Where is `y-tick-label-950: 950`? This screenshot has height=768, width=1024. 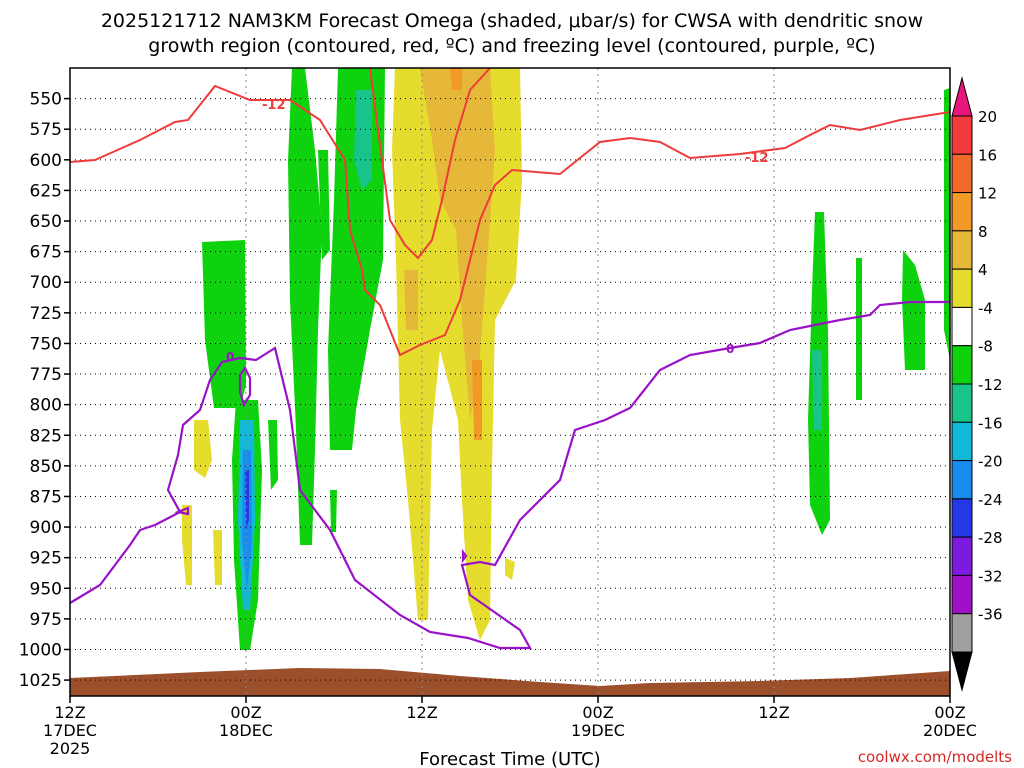
y-tick-label-950: 950 is located at coordinates (46, 589).